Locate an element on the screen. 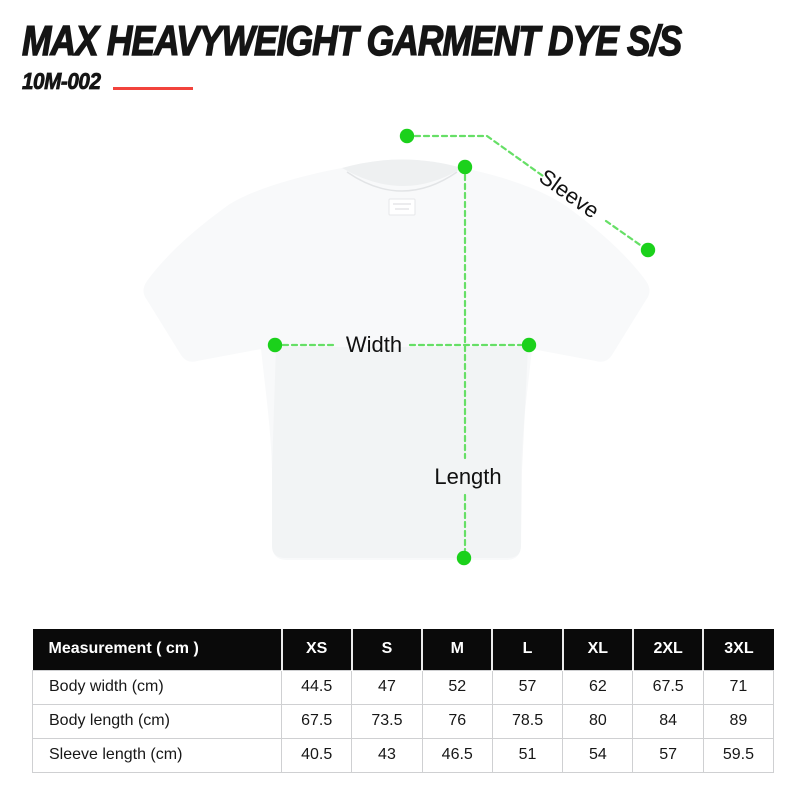 This screenshot has height=800, width=800. table-row-body-width: Body width (cm) 44.5 47 52 57 62 67.5 71 is located at coordinates (403, 687).